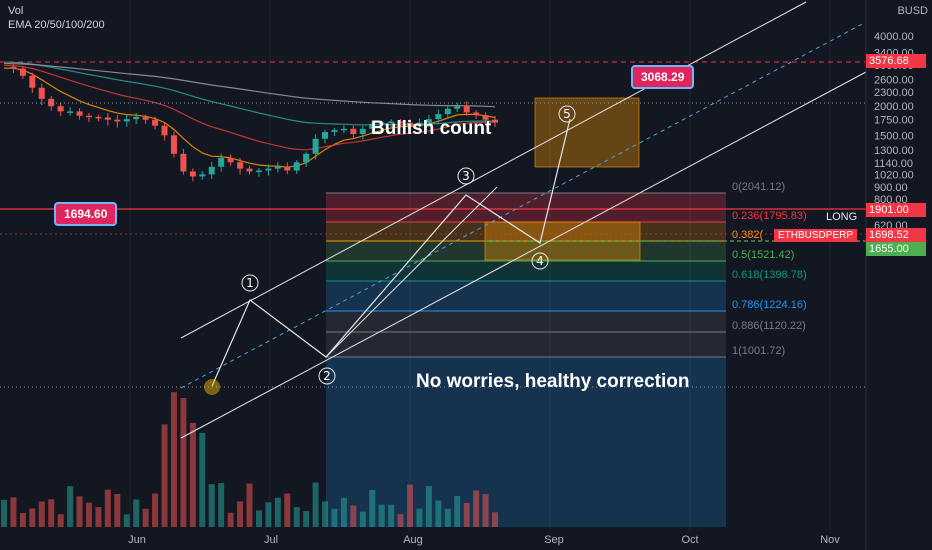 The height and width of the screenshot is (550, 932). Describe the element at coordinates (587, 132) in the screenshot. I see `wave5-target-zone` at that location.